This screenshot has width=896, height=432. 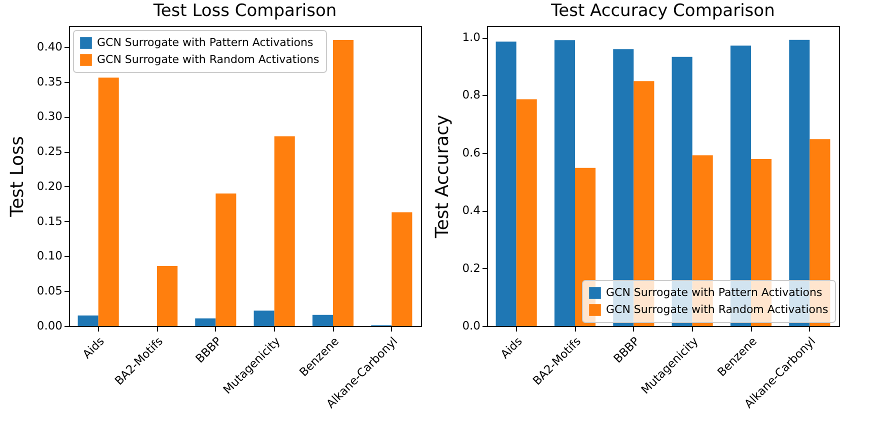 What do you see at coordinates (471, 152) in the screenshot?
I see `y-tick-label: 0.6` at bounding box center [471, 152].